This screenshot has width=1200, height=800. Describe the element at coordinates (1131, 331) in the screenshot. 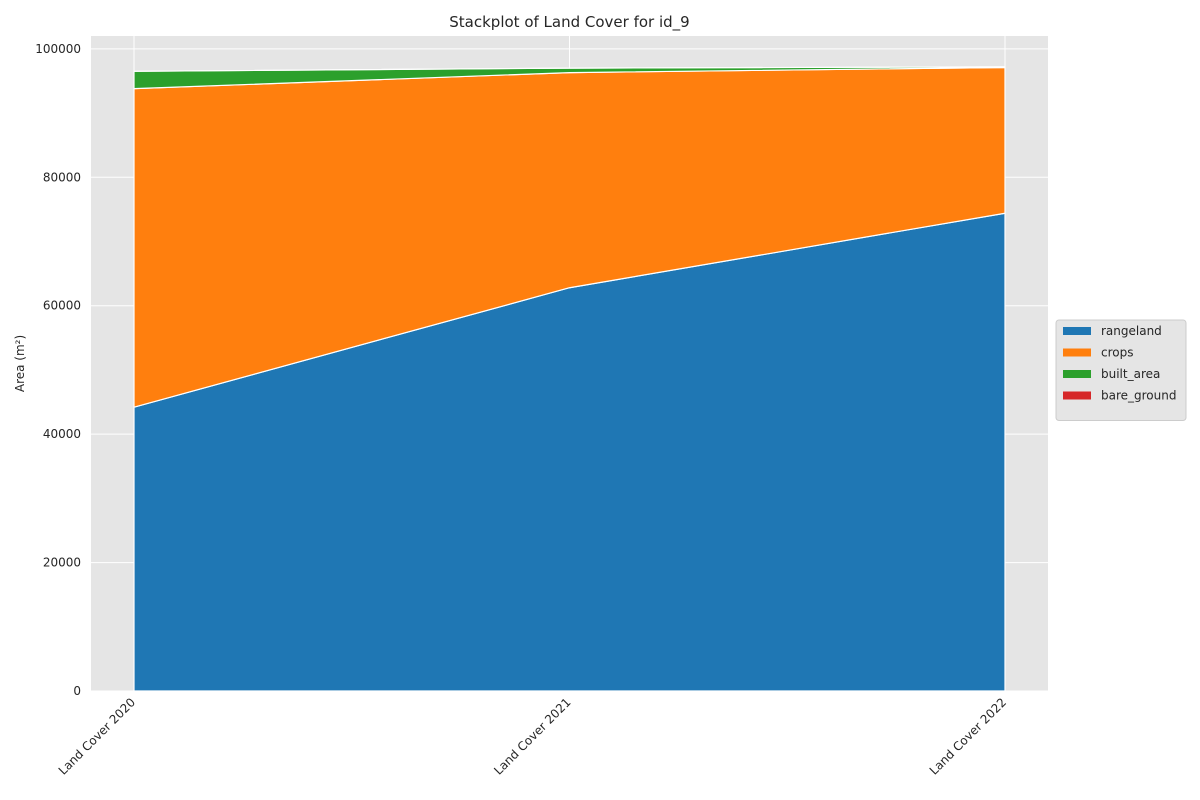

I see `legend-label: rangeland` at that location.